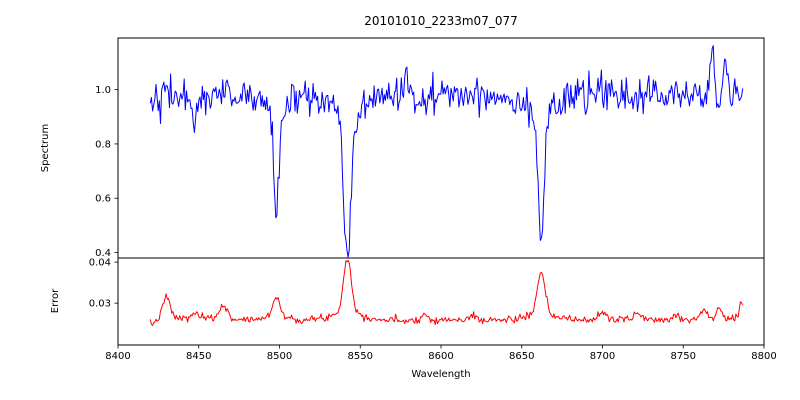 The width and height of the screenshot is (800, 400). I want to click on y-tick-label: 0.03, so click(100, 304).